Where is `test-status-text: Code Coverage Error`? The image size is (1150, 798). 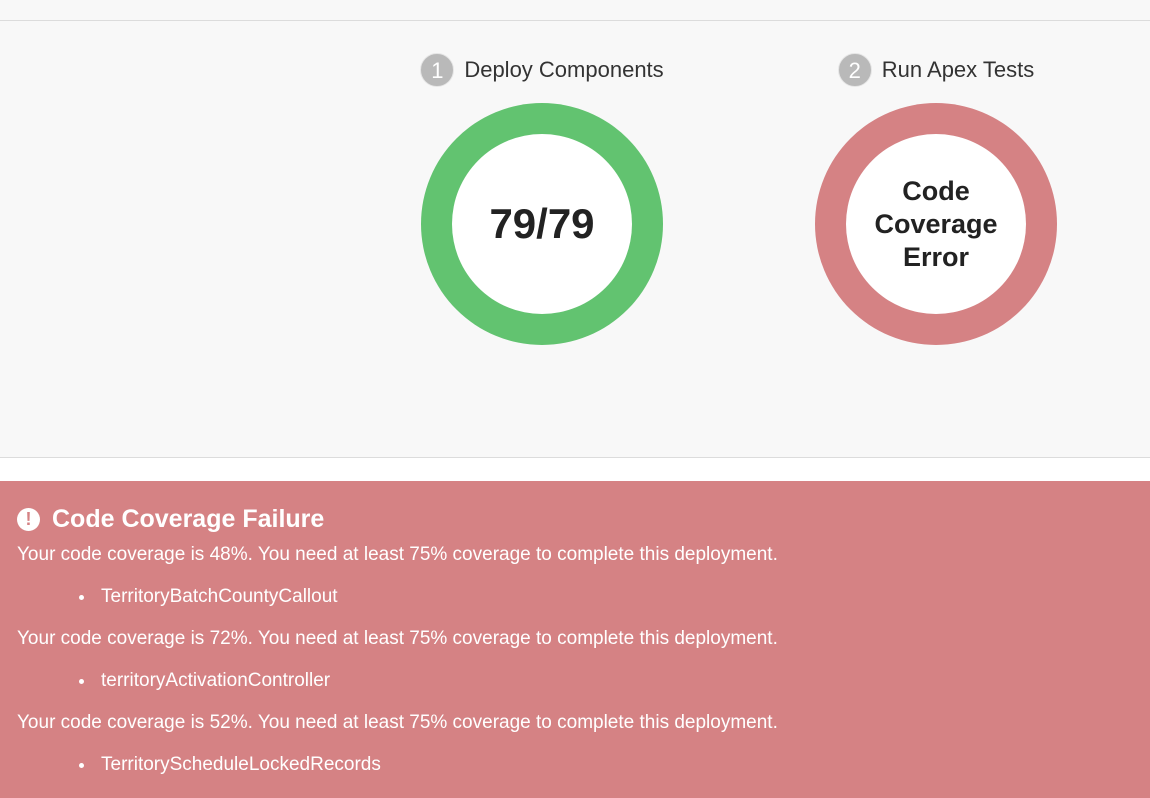
test-status-text: Code Coverage Error is located at coordinates (936, 223).